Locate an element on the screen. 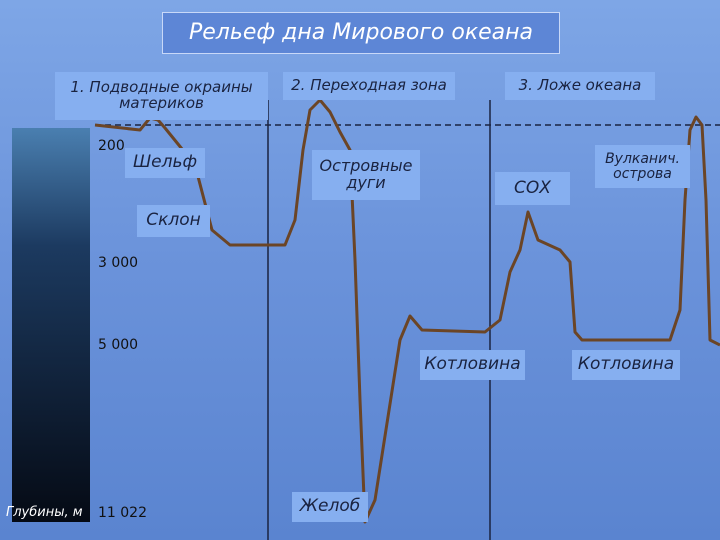 This screenshot has height=540, width=720. depth-axis-label: Глубины, м is located at coordinates (44, 512).